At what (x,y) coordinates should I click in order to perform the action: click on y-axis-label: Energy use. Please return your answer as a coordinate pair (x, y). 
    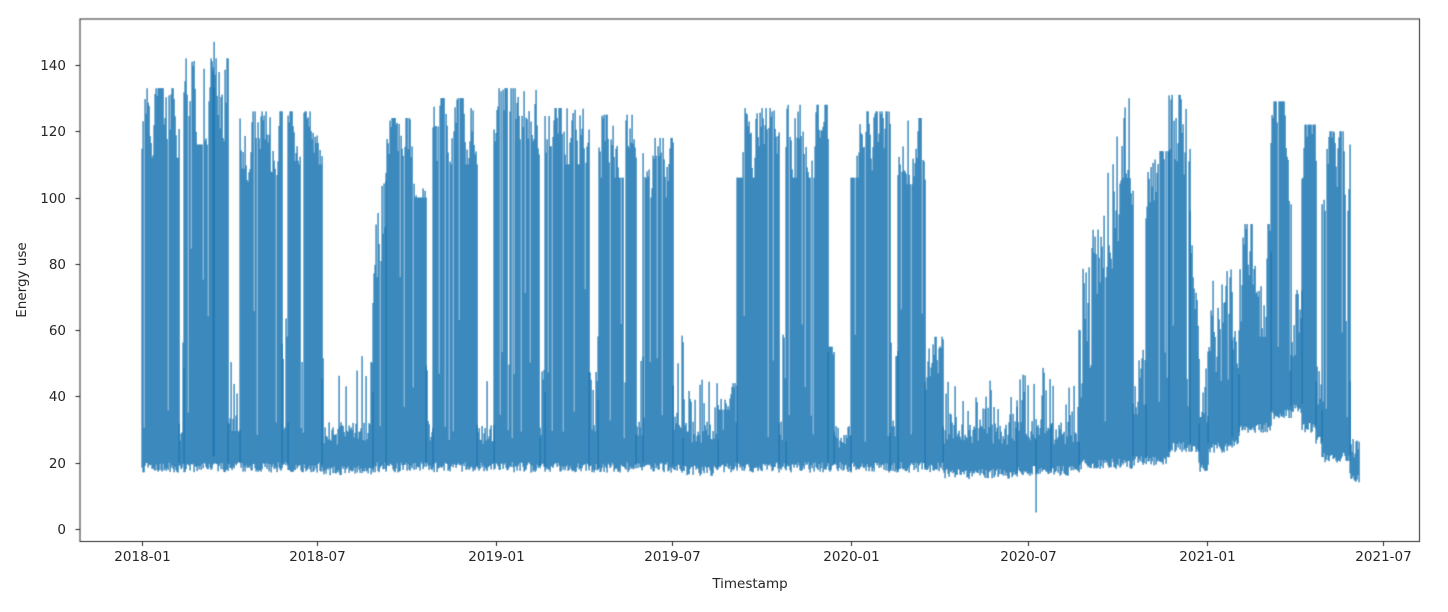
    Looking at the image, I should click on (22, 280).